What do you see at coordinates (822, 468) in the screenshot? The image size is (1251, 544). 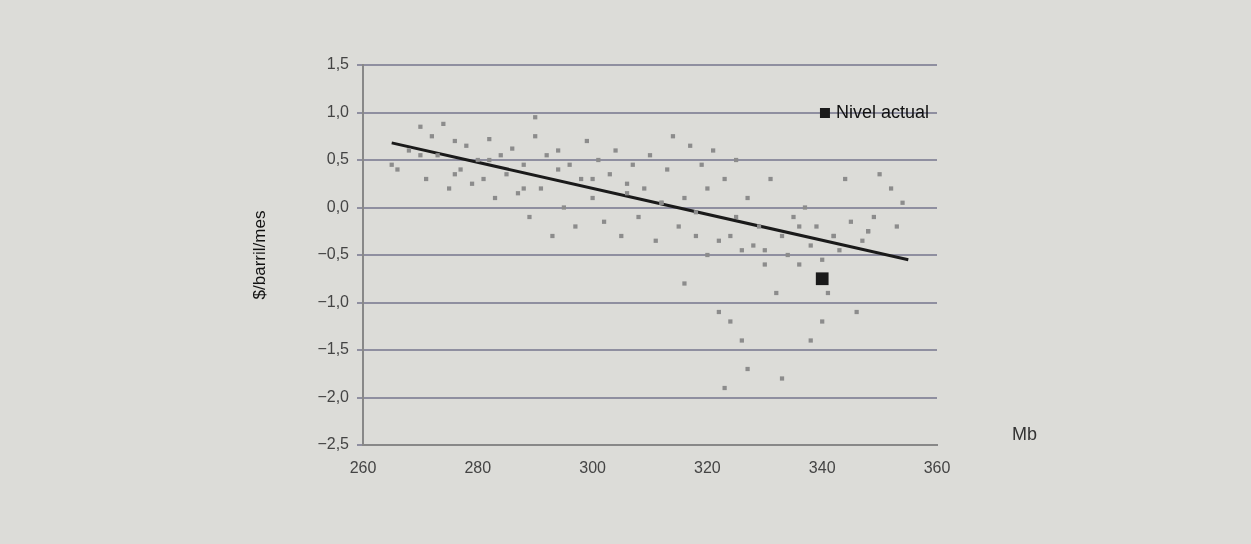 I see `x-tick-label: 340` at bounding box center [822, 468].